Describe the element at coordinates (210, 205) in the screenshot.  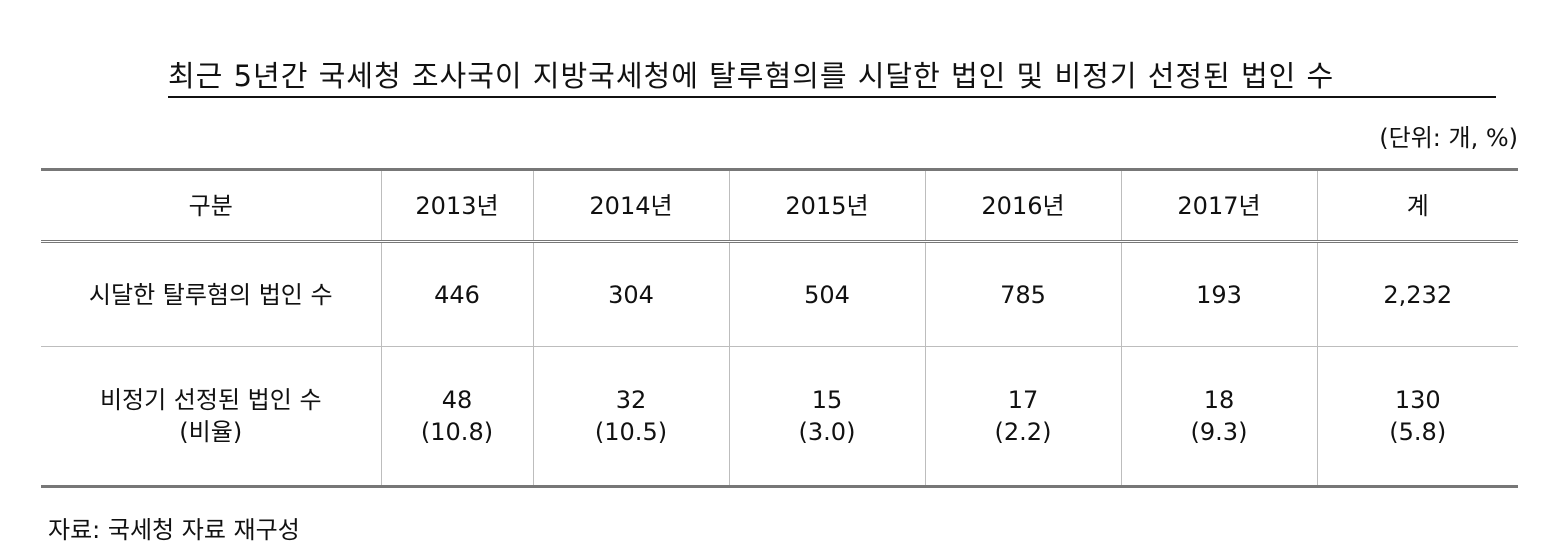
I see `column-header-category: 구분` at that location.